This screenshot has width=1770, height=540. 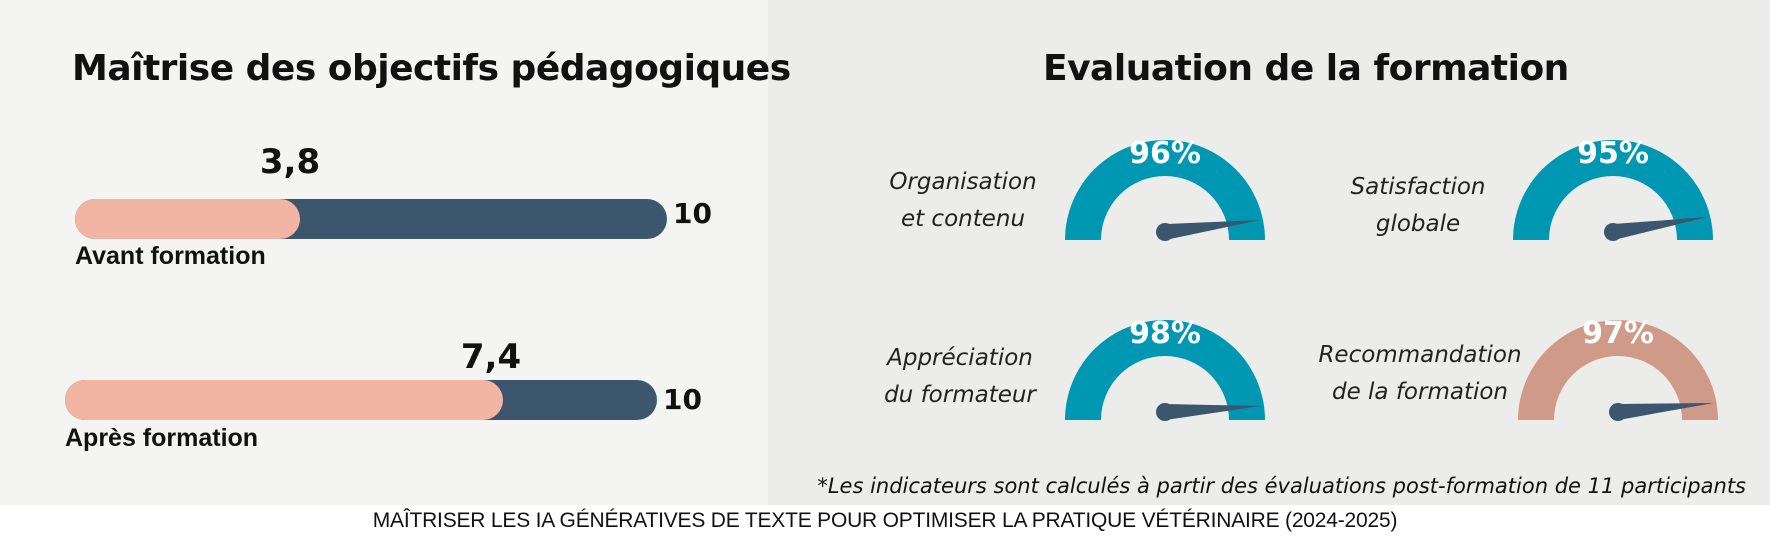 What do you see at coordinates (963, 219) in the screenshot?
I see `gauge-organisation-label-line-2: et contenu` at bounding box center [963, 219].